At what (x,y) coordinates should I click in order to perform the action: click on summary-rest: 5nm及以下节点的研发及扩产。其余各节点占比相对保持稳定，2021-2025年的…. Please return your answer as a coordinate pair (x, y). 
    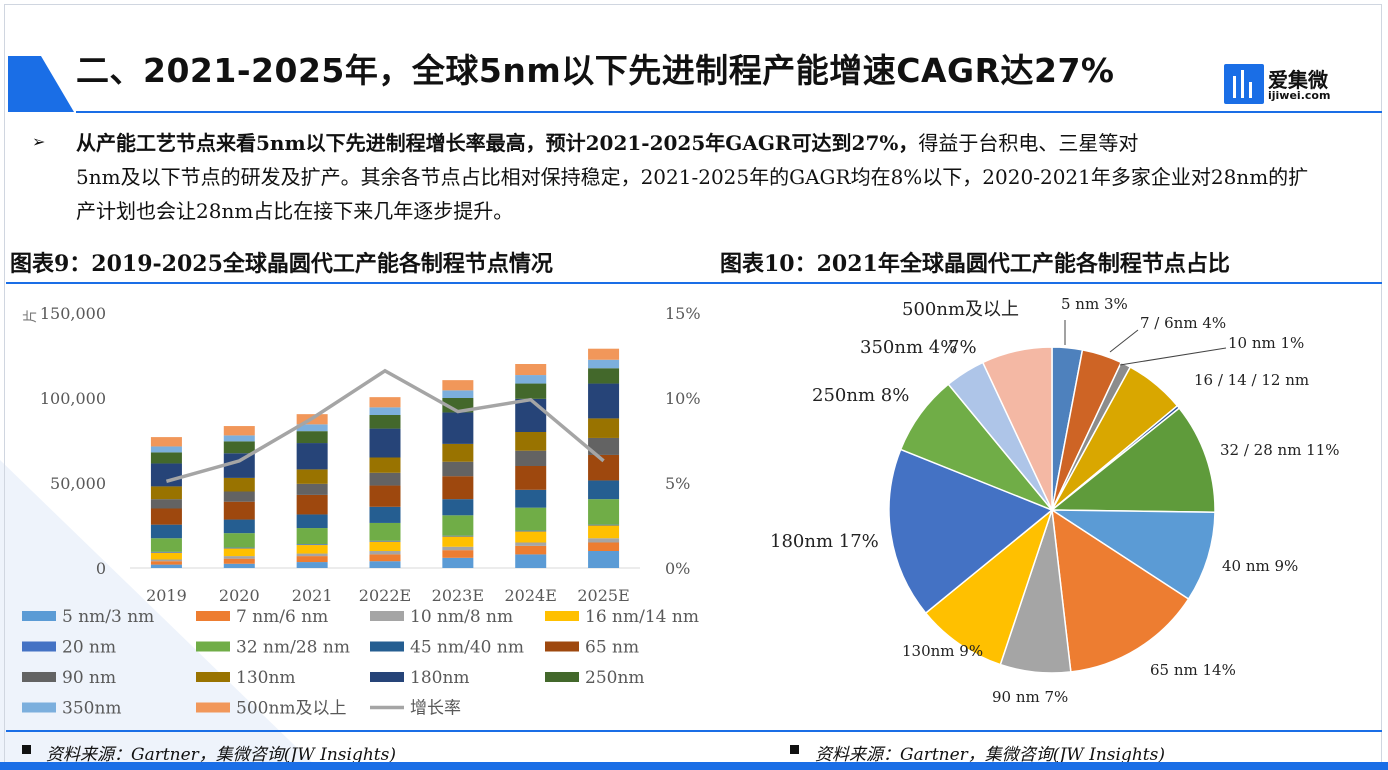
    Looking at the image, I should click on (692, 194).